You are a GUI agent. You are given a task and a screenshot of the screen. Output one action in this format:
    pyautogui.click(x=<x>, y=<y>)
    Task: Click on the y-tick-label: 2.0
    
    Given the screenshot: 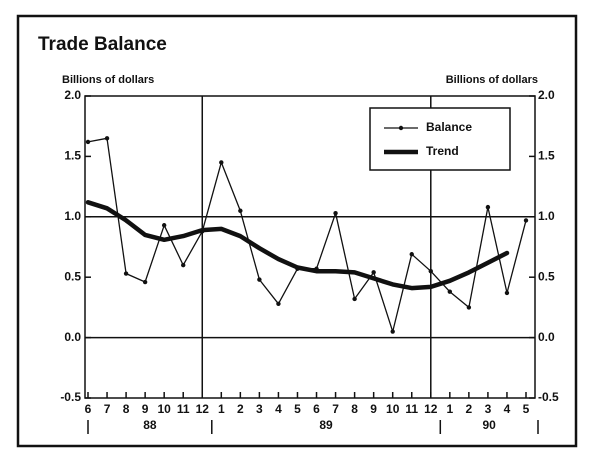 What is the action you would take?
    pyautogui.click(x=72, y=95)
    